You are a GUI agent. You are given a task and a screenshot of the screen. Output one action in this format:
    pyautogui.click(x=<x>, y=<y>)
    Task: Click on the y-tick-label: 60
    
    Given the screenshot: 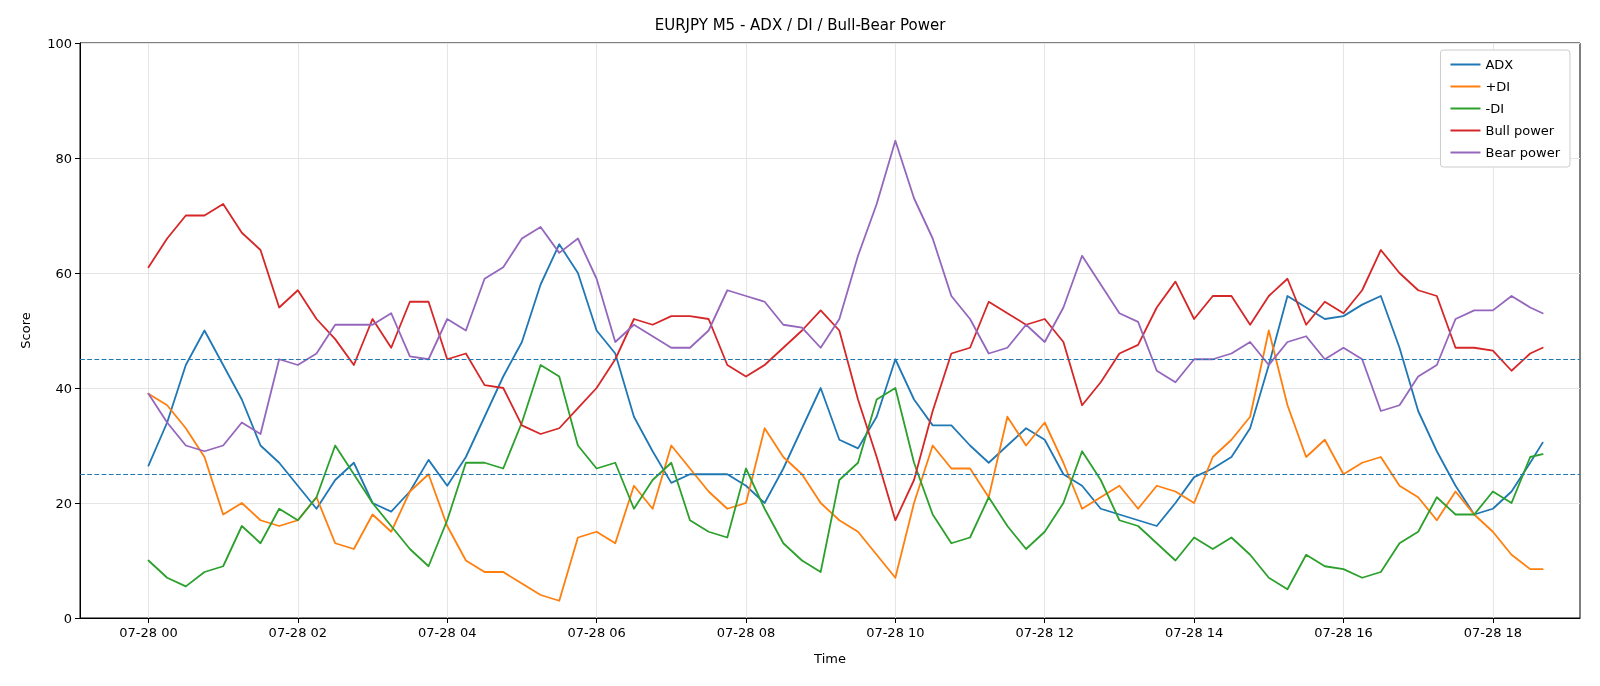 What is the action you would take?
    pyautogui.click(x=63, y=273)
    